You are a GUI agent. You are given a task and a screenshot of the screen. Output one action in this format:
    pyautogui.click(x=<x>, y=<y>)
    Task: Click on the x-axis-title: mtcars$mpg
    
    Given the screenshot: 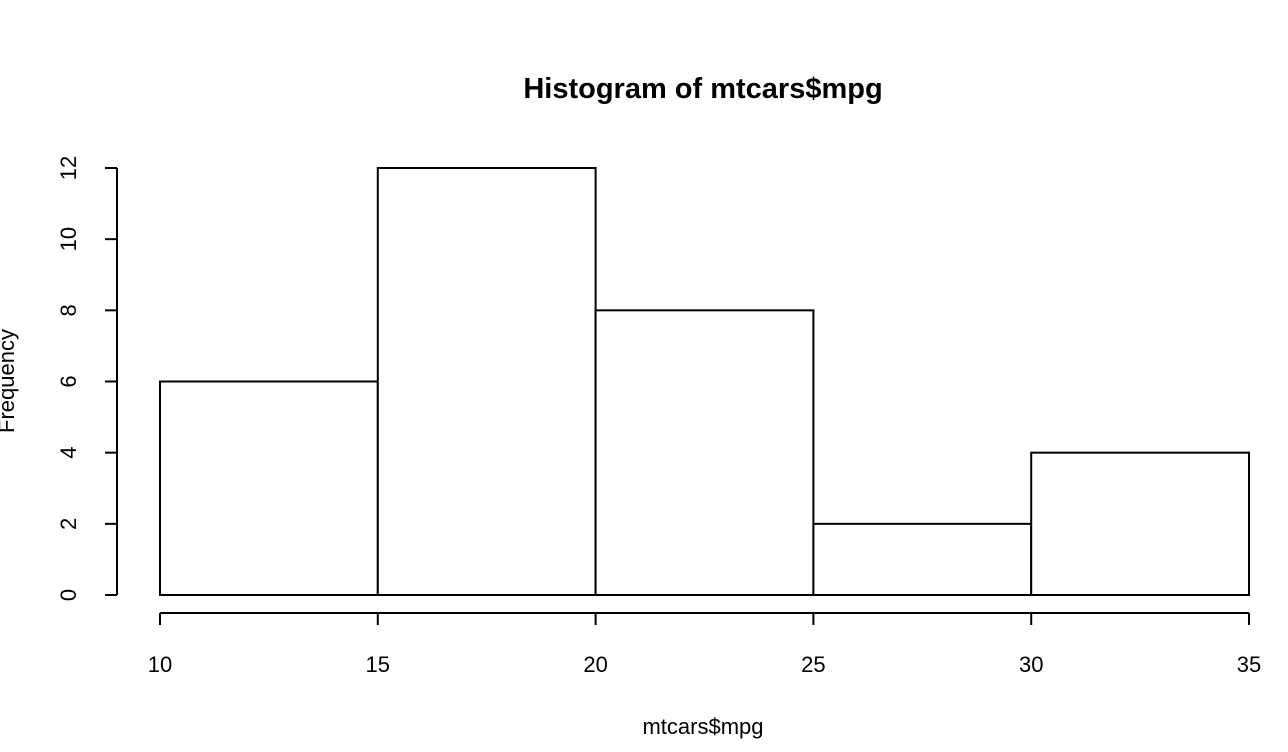 What is the action you would take?
    pyautogui.click(x=702, y=726)
    